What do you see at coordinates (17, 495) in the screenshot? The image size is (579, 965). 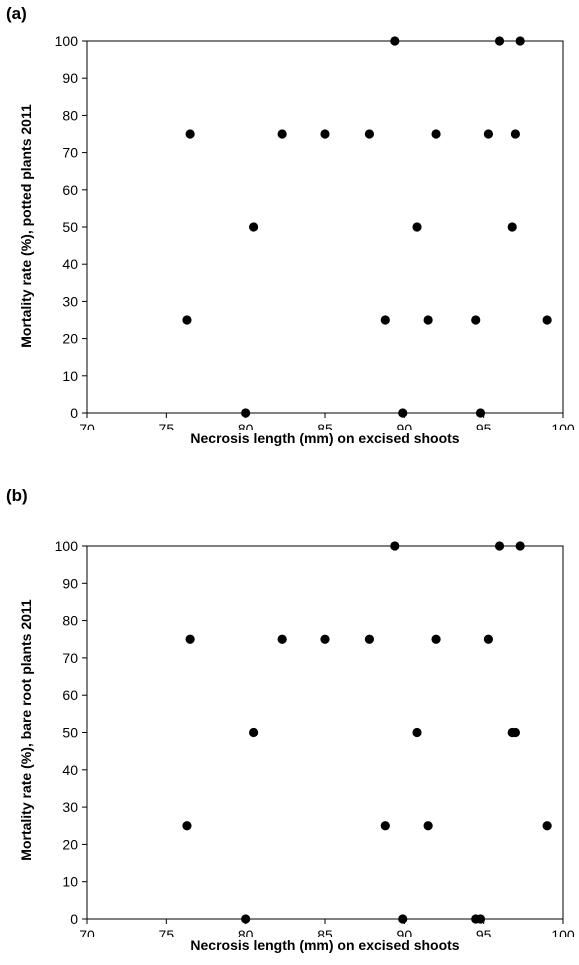 I see `panel-label: (b)` at bounding box center [17, 495].